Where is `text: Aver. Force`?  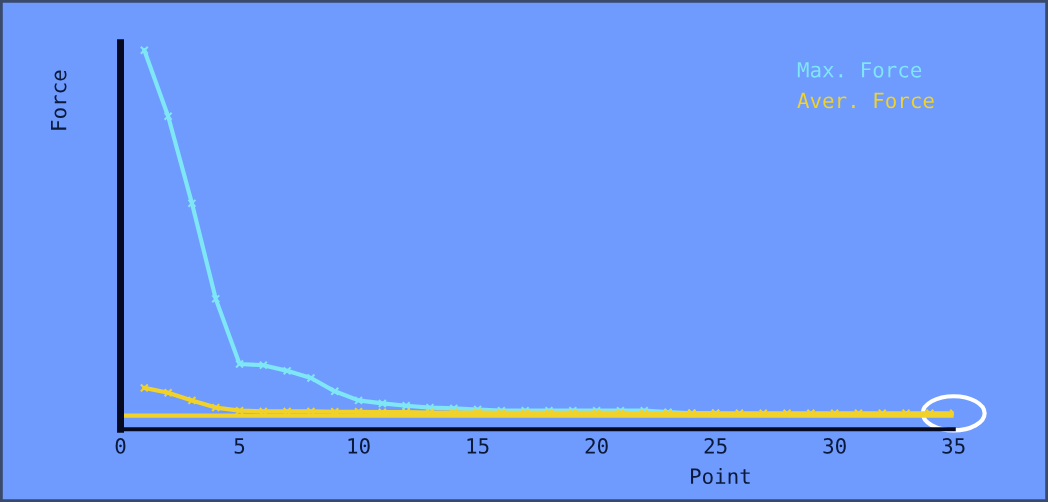
text: Aver. Force is located at coordinates (865, 100).